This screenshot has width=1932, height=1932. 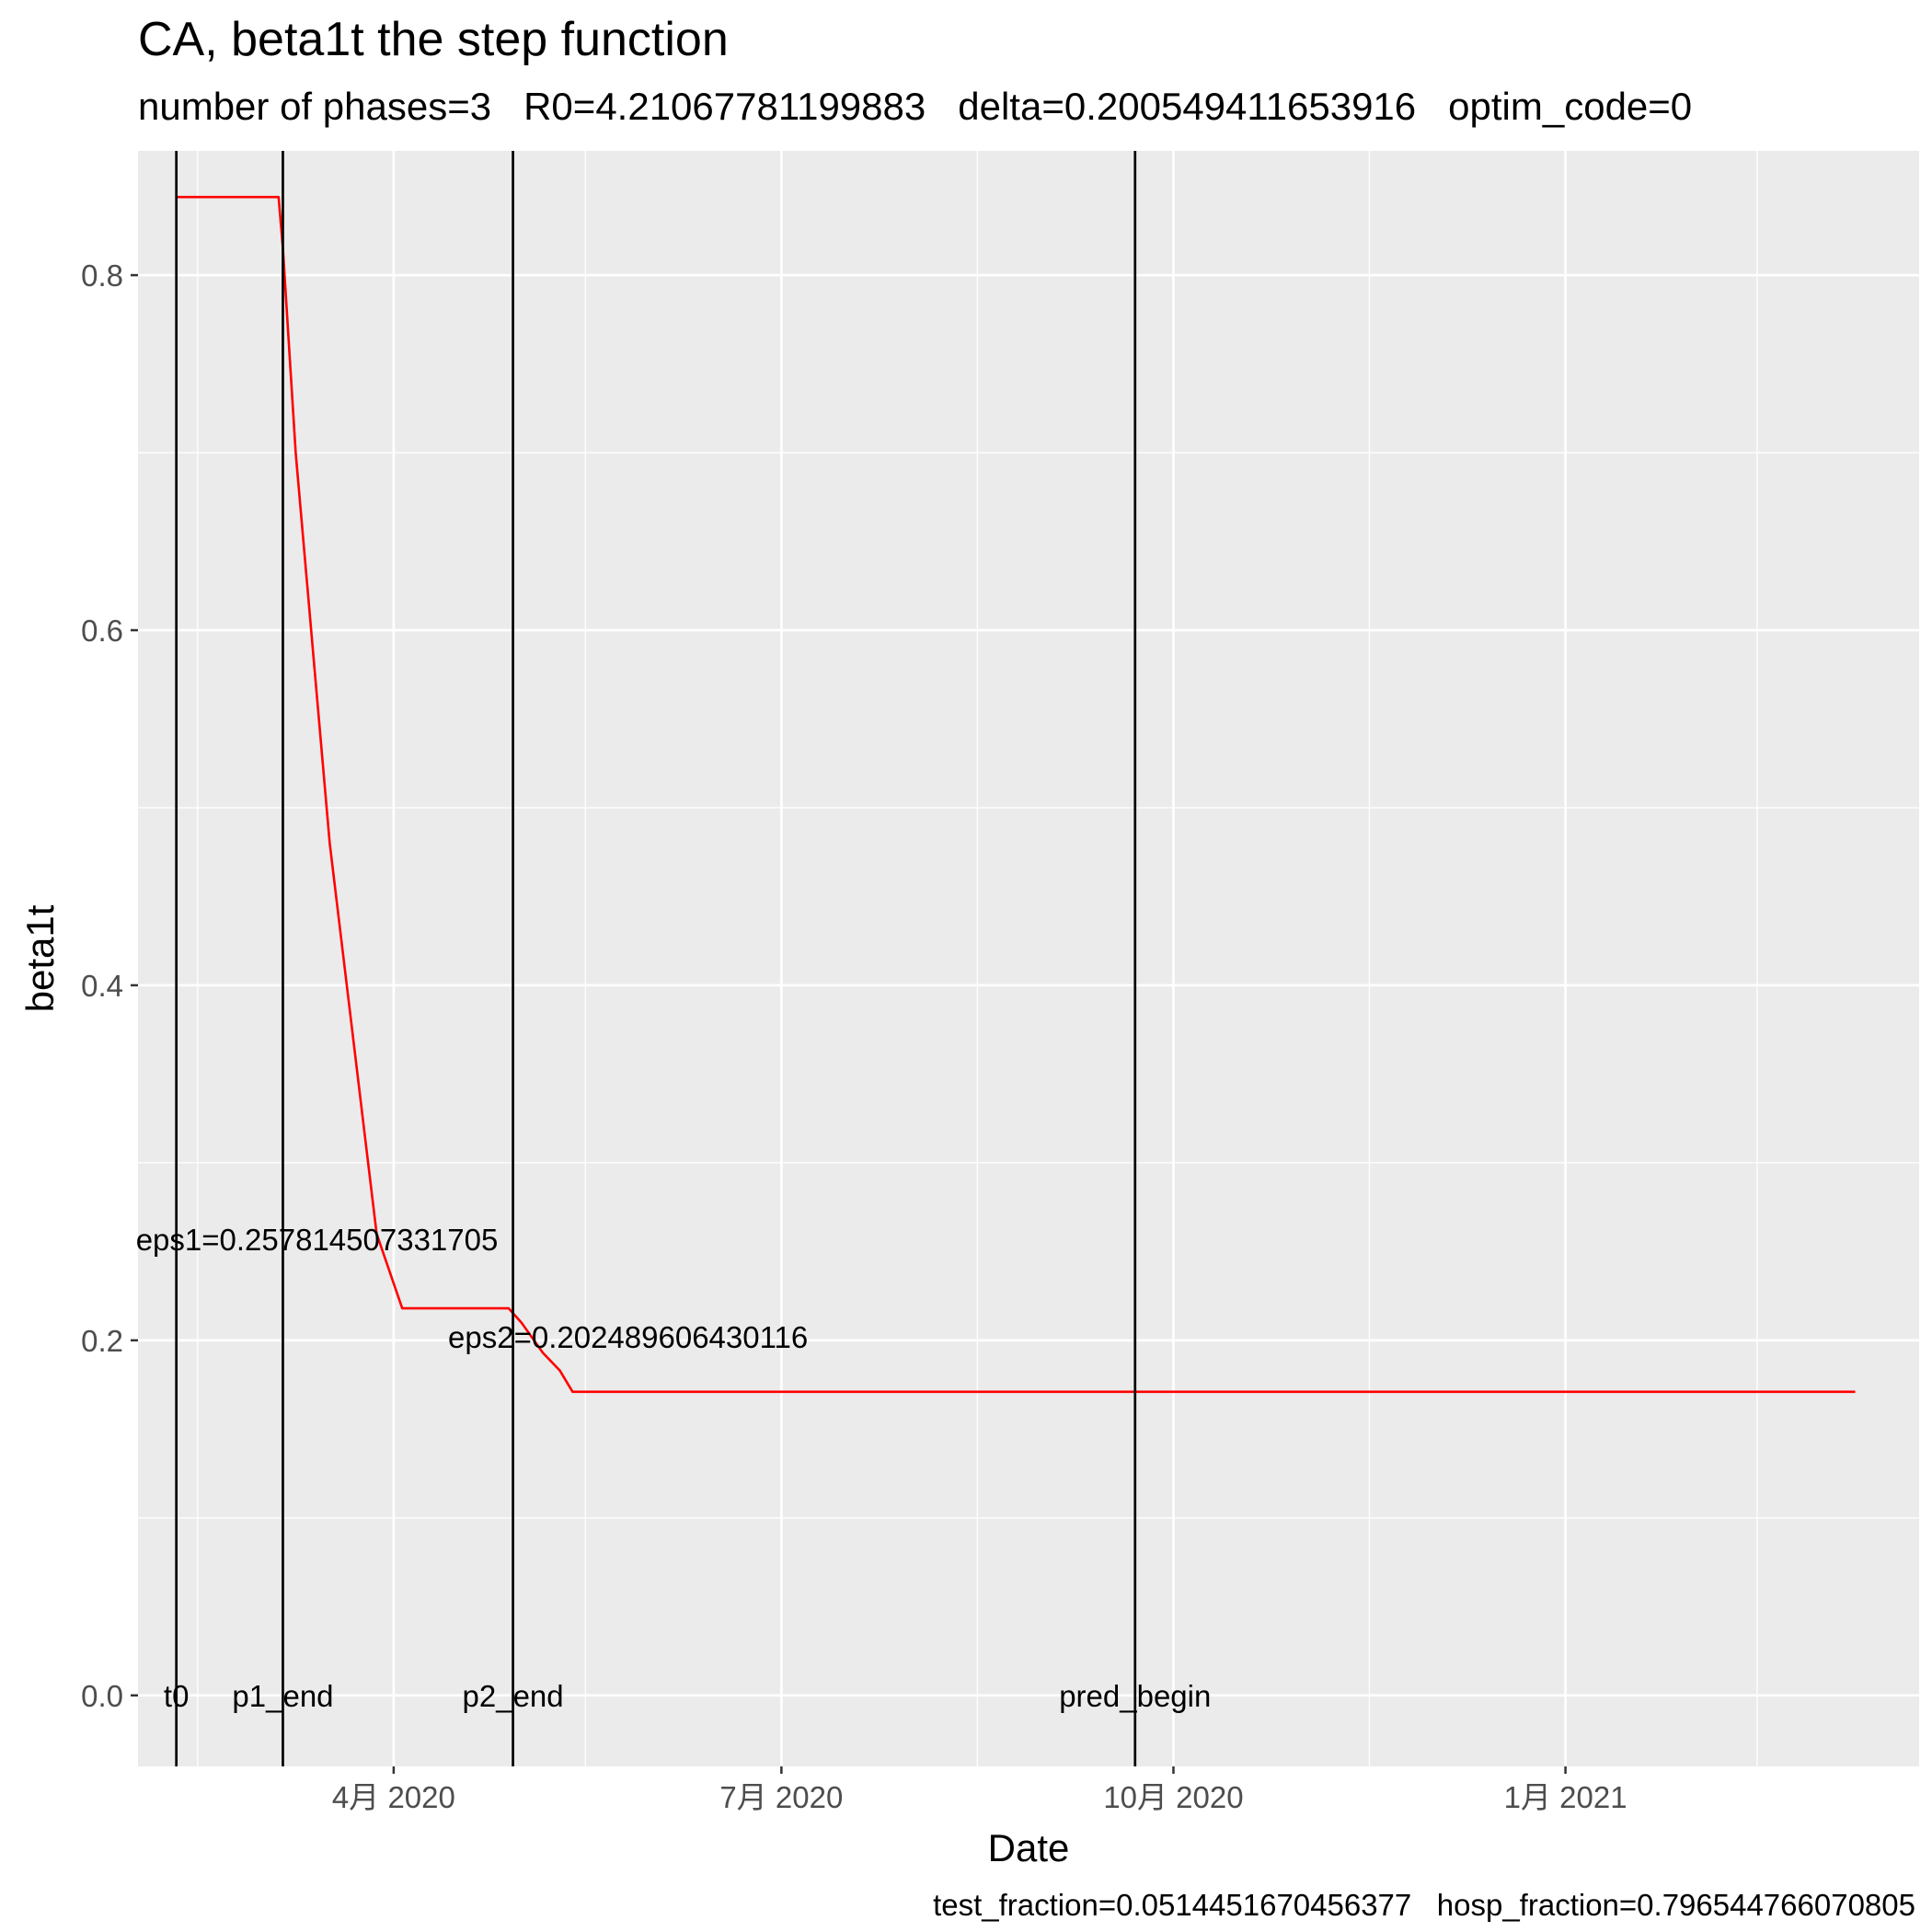 What do you see at coordinates (1135, 1696) in the screenshot?
I see `vline-label-pred-begin: pred_begin` at bounding box center [1135, 1696].